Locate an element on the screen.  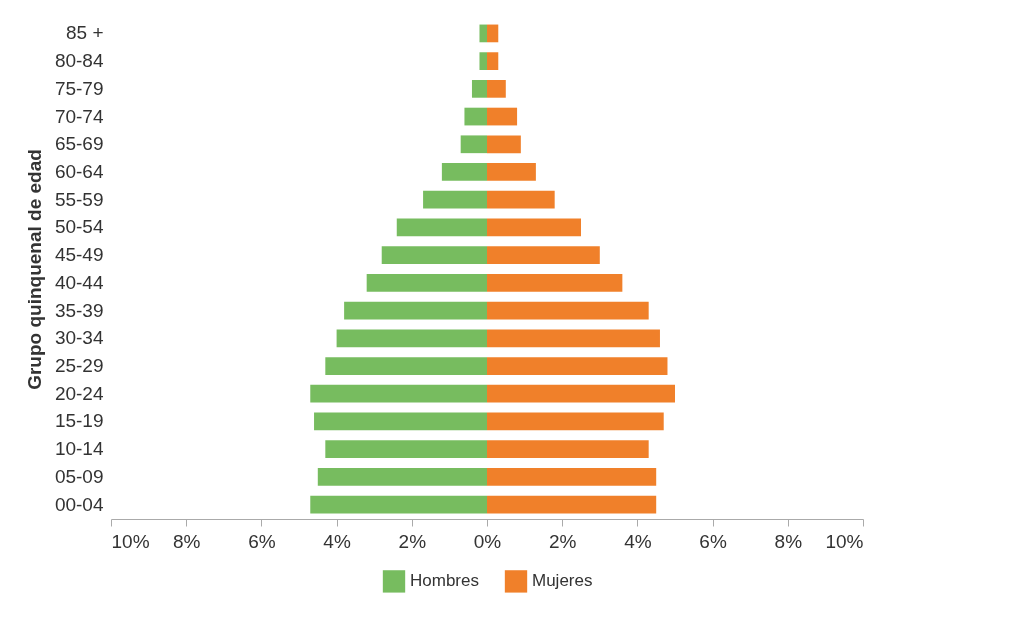
y-tick-label: 50-54 is located at coordinates (79, 227).